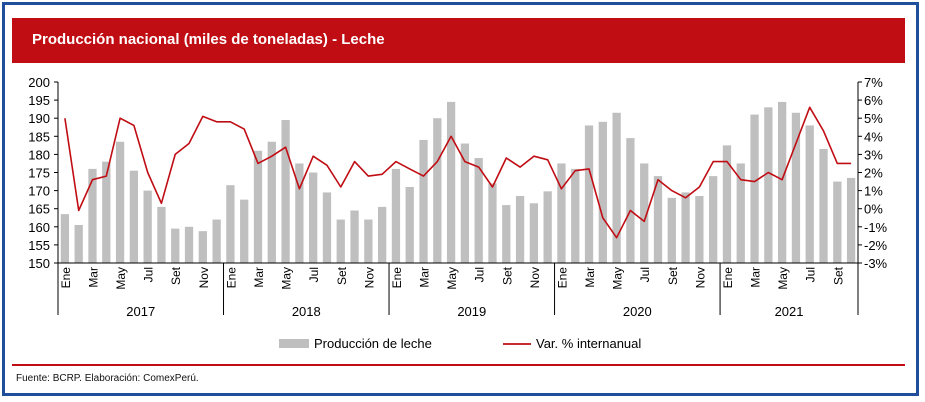 The image size is (925, 402). I want to click on y-right-tick-label: 0%, so click(873, 209).